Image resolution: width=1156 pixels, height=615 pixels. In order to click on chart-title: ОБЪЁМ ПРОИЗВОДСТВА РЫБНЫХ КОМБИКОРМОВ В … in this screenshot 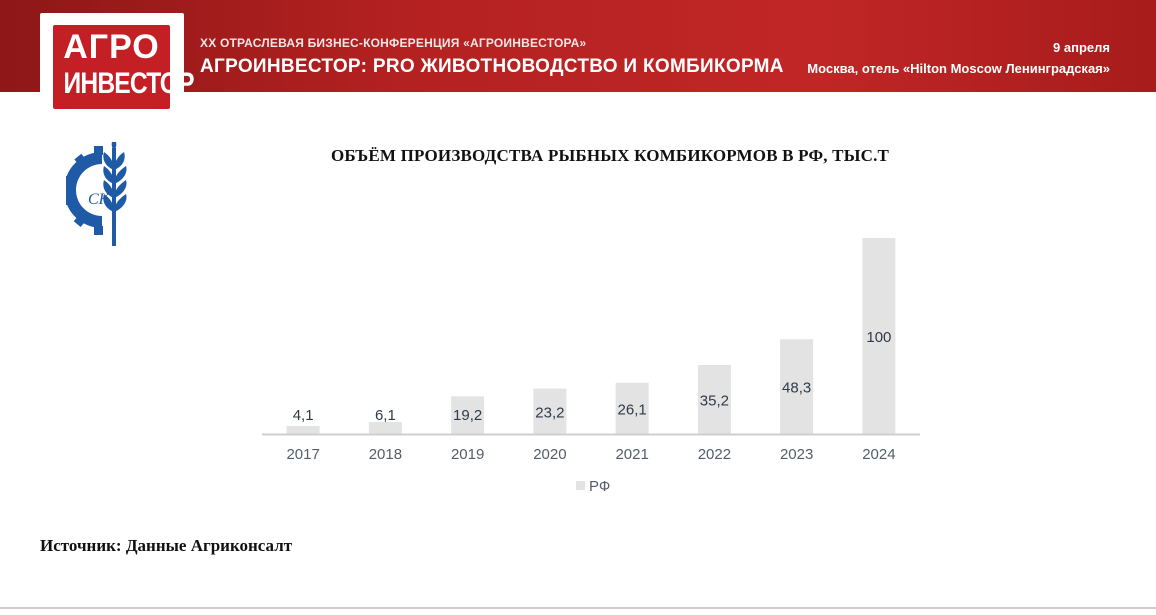, I will do `click(610, 155)`.